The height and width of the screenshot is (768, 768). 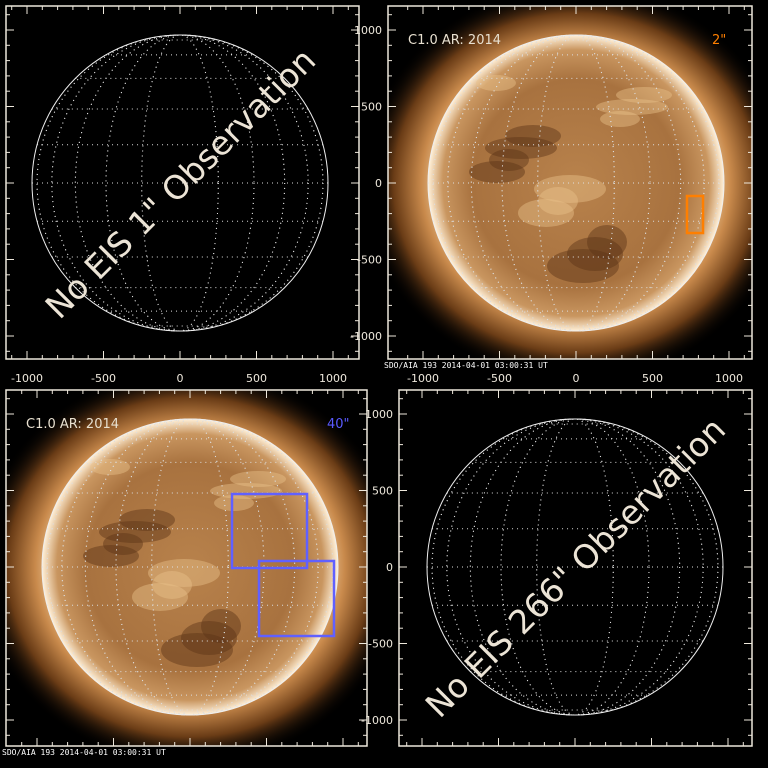 What do you see at coordinates (338, 424) in the screenshot?
I see `slit-size-label: 40"` at bounding box center [338, 424].